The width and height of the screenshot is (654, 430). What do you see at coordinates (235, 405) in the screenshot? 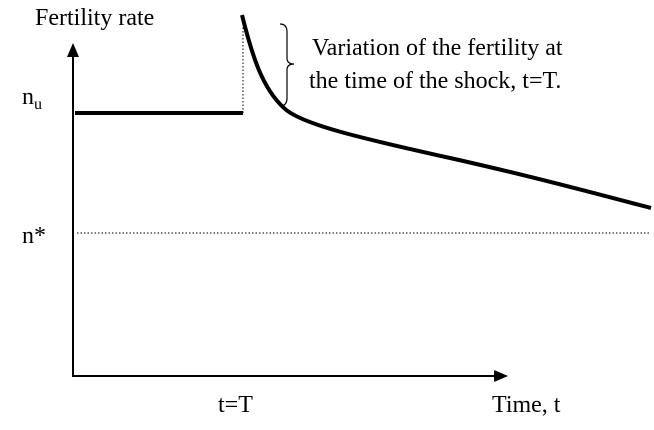
I see `t-label: t=T` at bounding box center [235, 405].